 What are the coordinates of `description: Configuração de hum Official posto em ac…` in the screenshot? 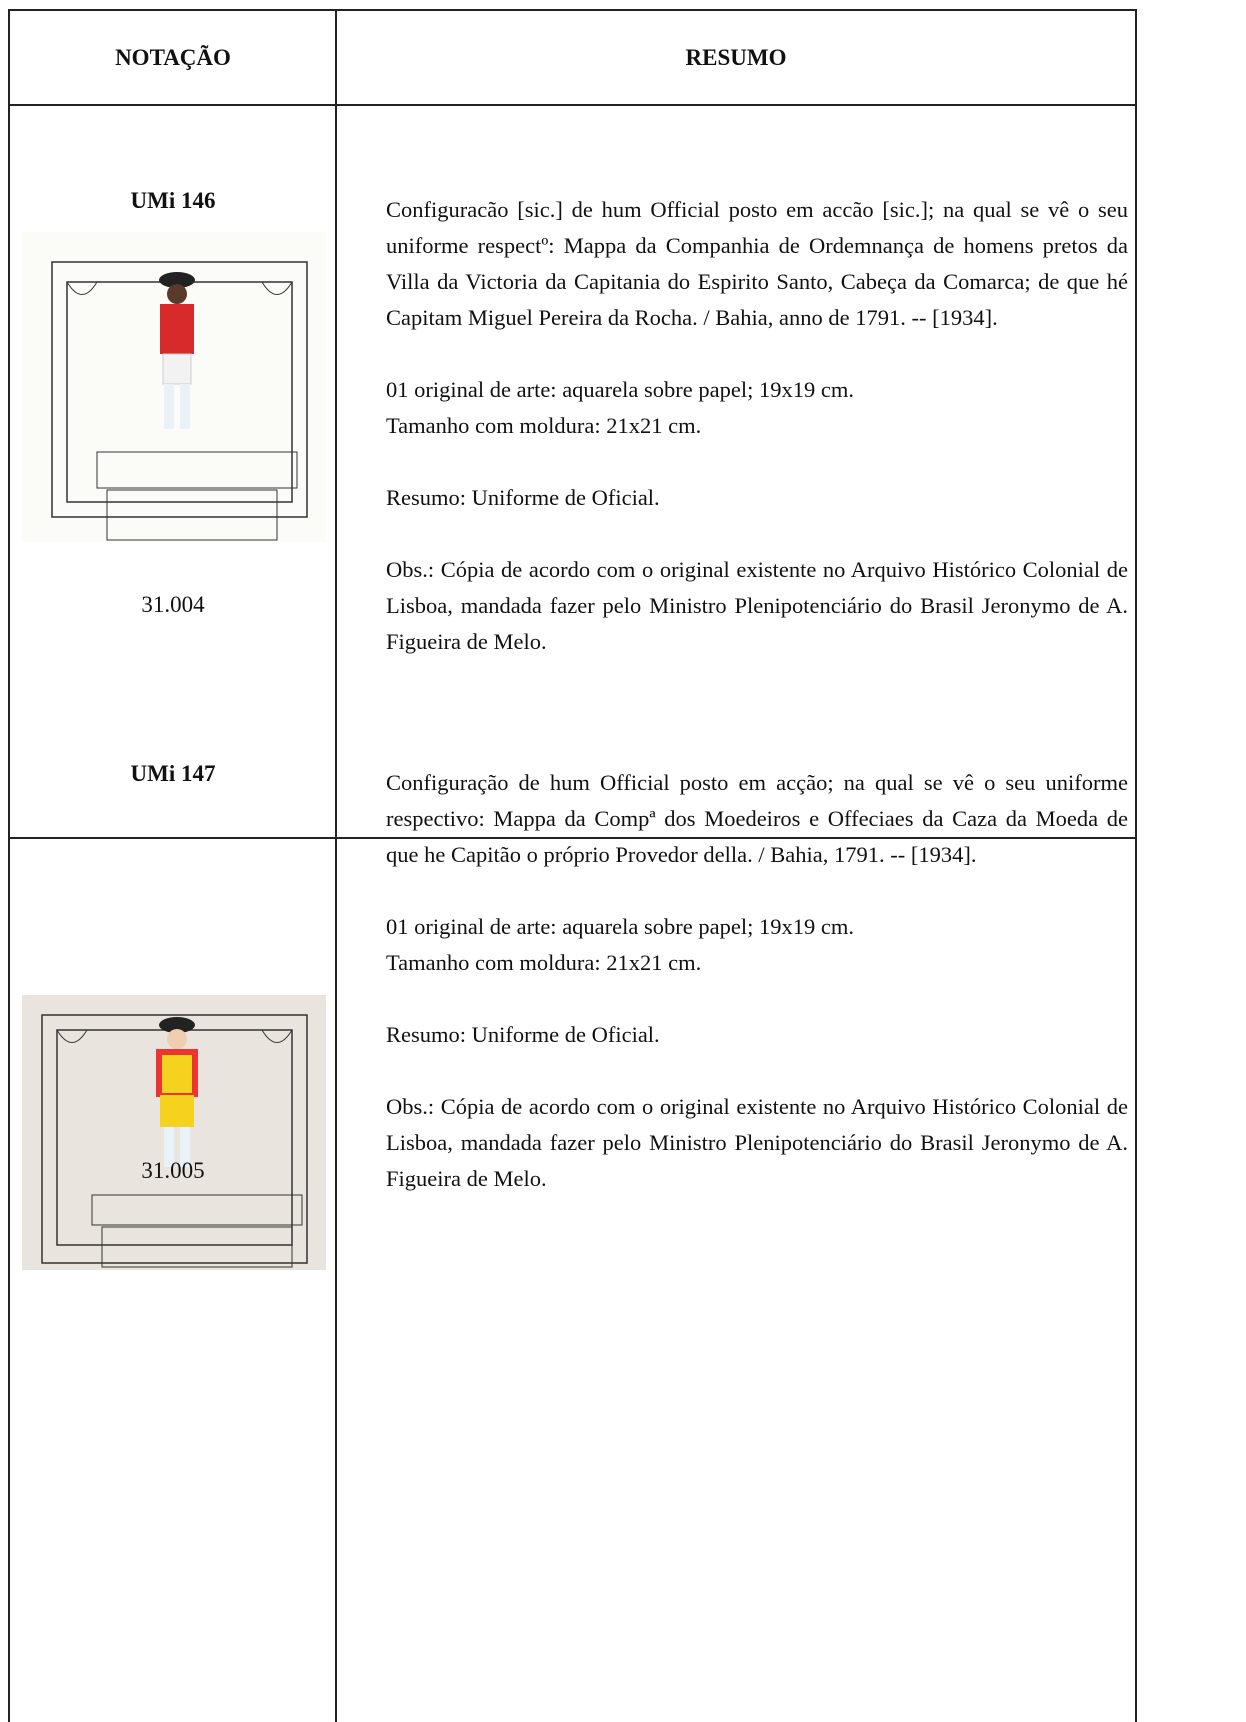 It's located at (757, 818).